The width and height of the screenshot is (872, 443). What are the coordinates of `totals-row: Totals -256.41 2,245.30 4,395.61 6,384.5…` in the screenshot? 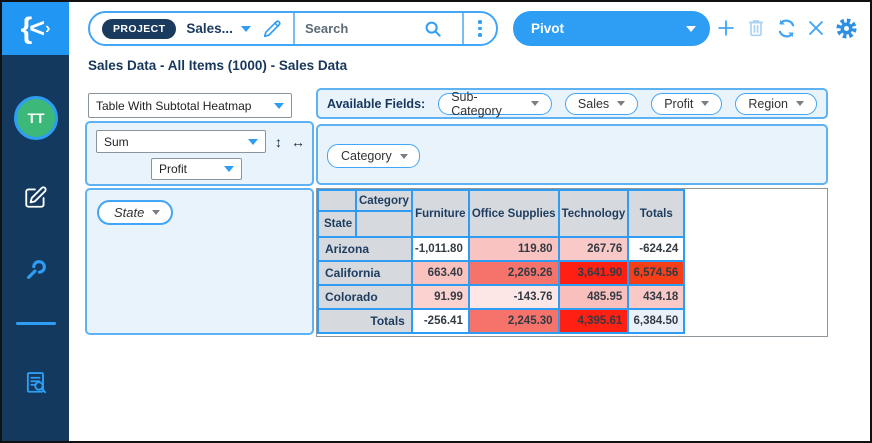 It's located at (501, 321).